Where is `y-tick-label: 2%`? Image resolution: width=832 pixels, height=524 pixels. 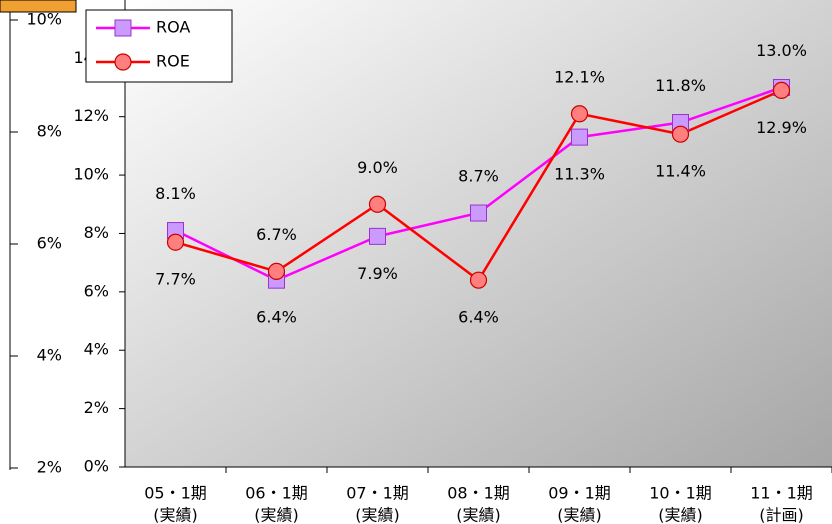 y-tick-label: 2% is located at coordinates (96, 407).